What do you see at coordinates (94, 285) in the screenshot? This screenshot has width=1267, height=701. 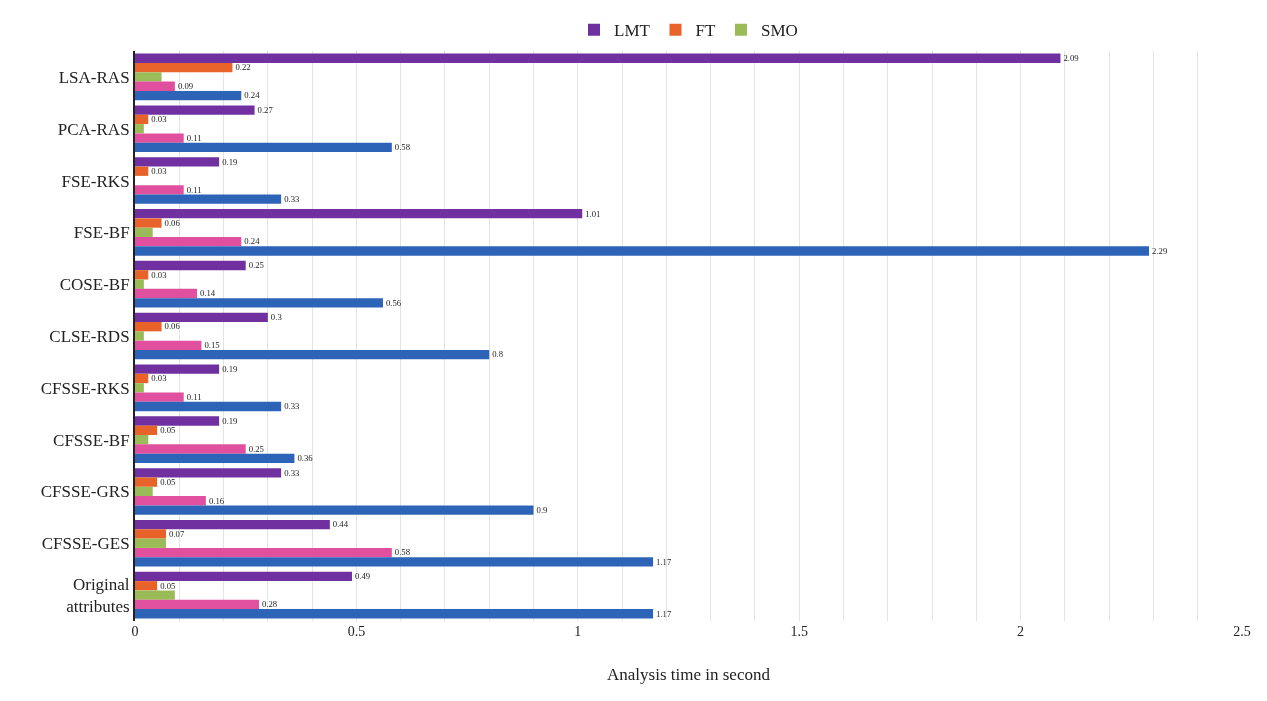 I see `y-tick-label: COSE-BF` at bounding box center [94, 285].